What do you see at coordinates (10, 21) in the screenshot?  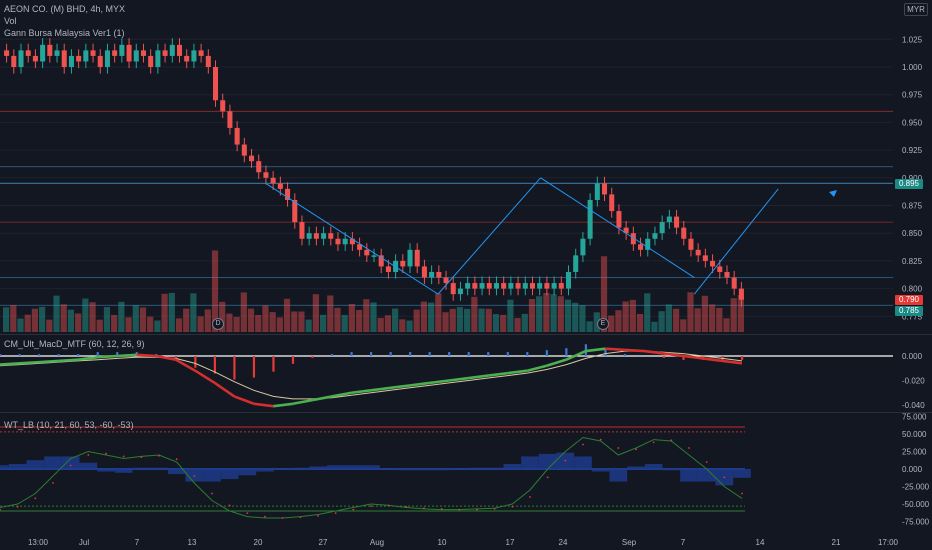 I see `vol-label: Vol` at bounding box center [10, 21].